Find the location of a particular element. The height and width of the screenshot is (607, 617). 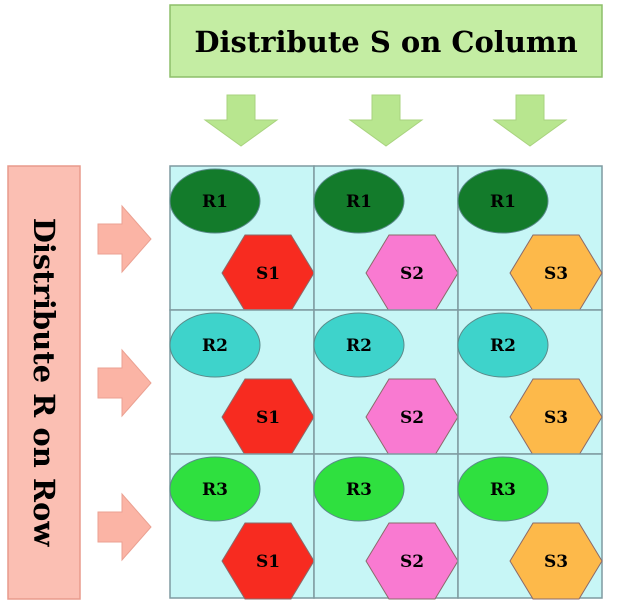

column-banner-label: Distribute S on Column is located at coordinates (385, 42).